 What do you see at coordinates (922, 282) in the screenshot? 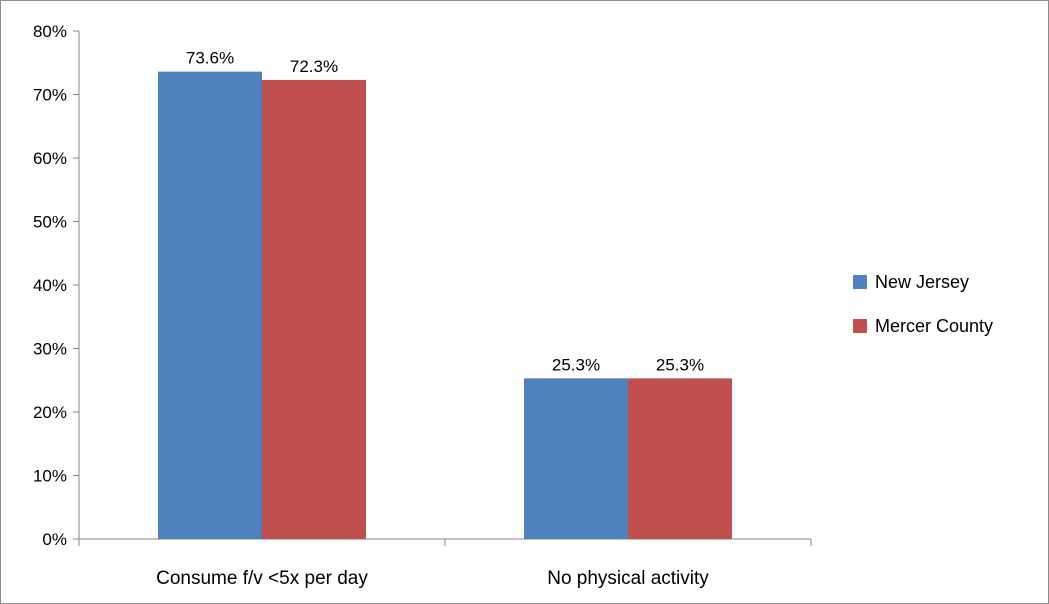
I see `legend-label: New Jersey` at bounding box center [922, 282].